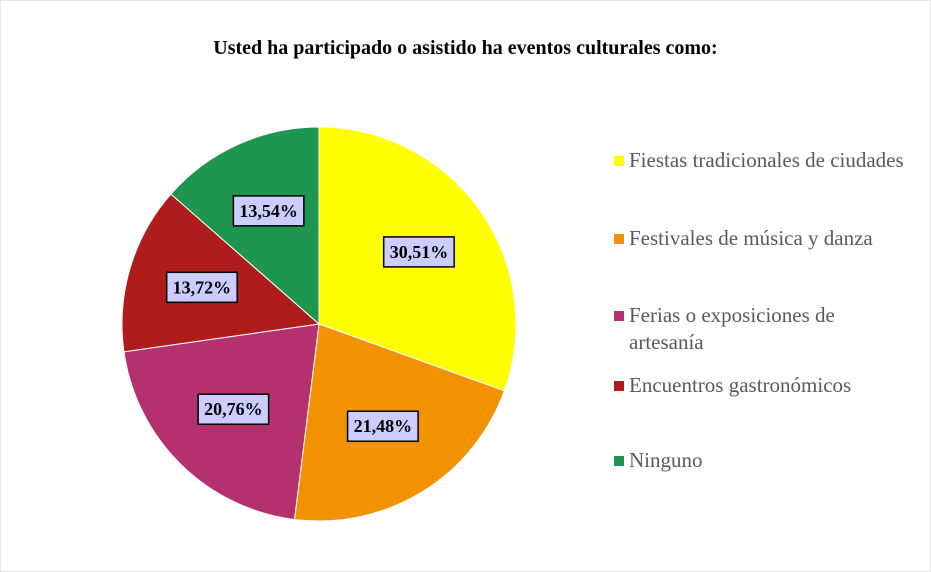 The width and height of the screenshot is (931, 572). I want to click on data-label-text: 13,54%, so click(268, 211).